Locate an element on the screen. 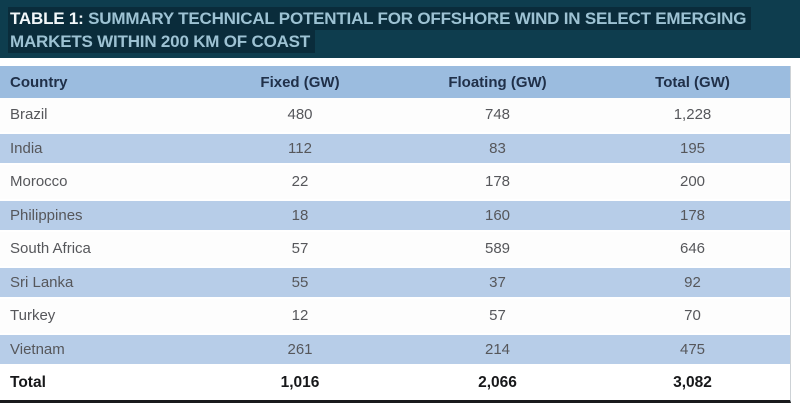  country-cell: India is located at coordinates (26, 148).